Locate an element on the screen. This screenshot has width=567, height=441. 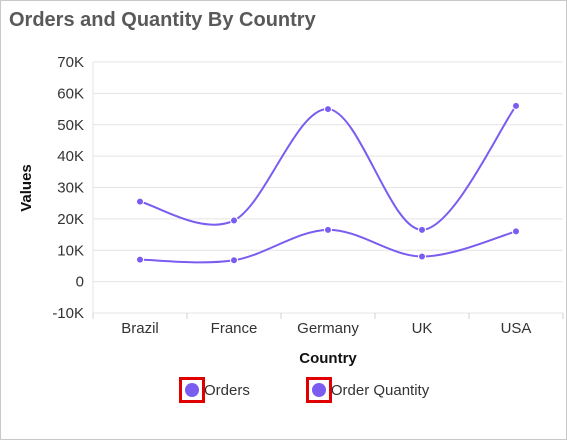
x-tick-labels: Brazil France Germany UK USA is located at coordinates (326, 328).